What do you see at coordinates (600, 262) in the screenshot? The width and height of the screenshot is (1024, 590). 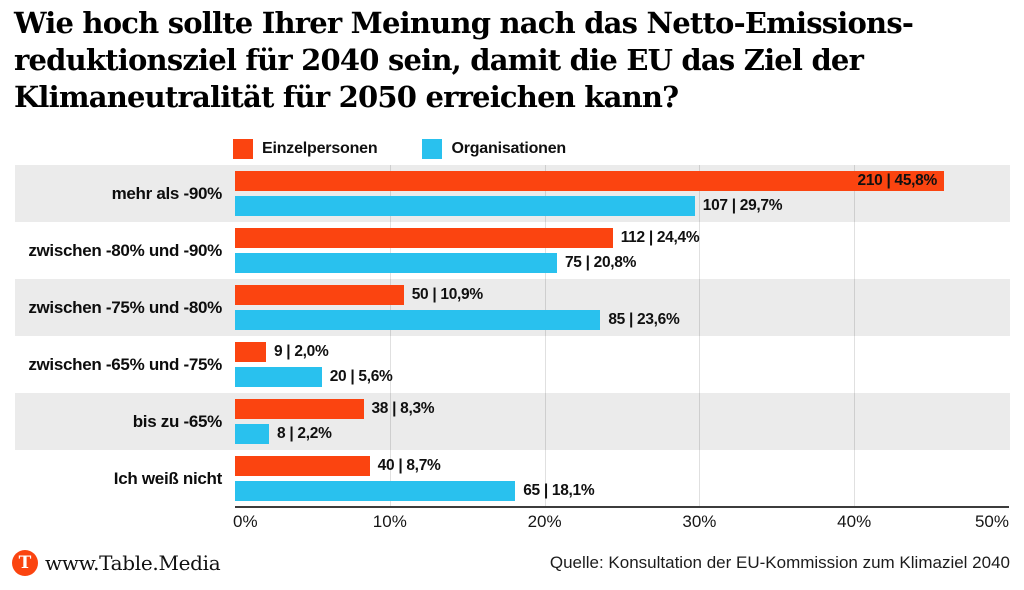 I see `value-label: 75 | 20,8%` at bounding box center [600, 262].